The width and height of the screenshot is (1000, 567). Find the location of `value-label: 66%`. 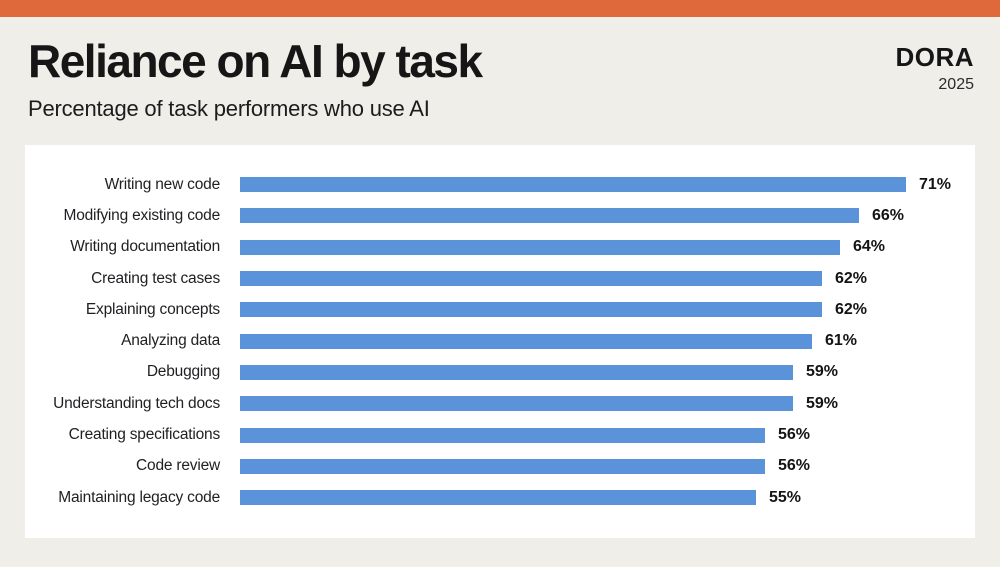

value-label: 66% is located at coordinates (888, 215).